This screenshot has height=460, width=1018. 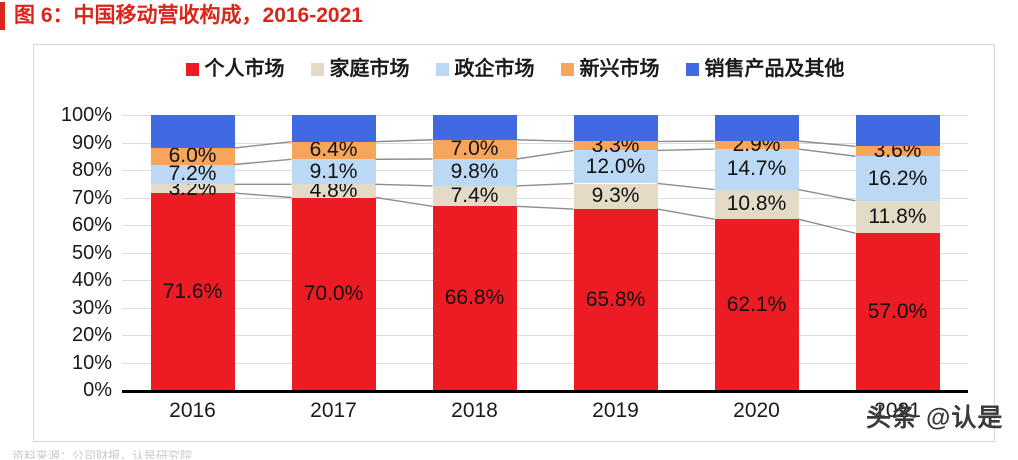 I want to click on bar-segment: 6.0%, so click(x=192, y=156).